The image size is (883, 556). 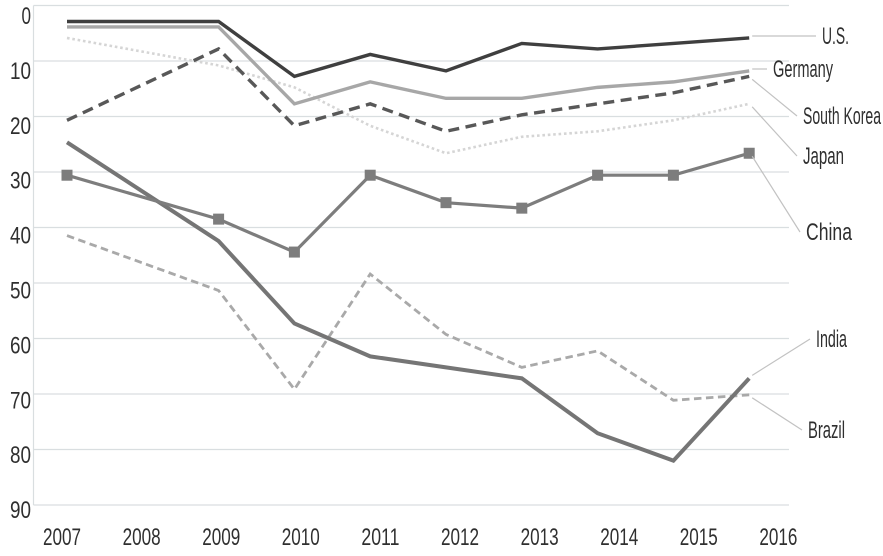 I want to click on y-tick-label-10: 10, so click(x=20, y=71).